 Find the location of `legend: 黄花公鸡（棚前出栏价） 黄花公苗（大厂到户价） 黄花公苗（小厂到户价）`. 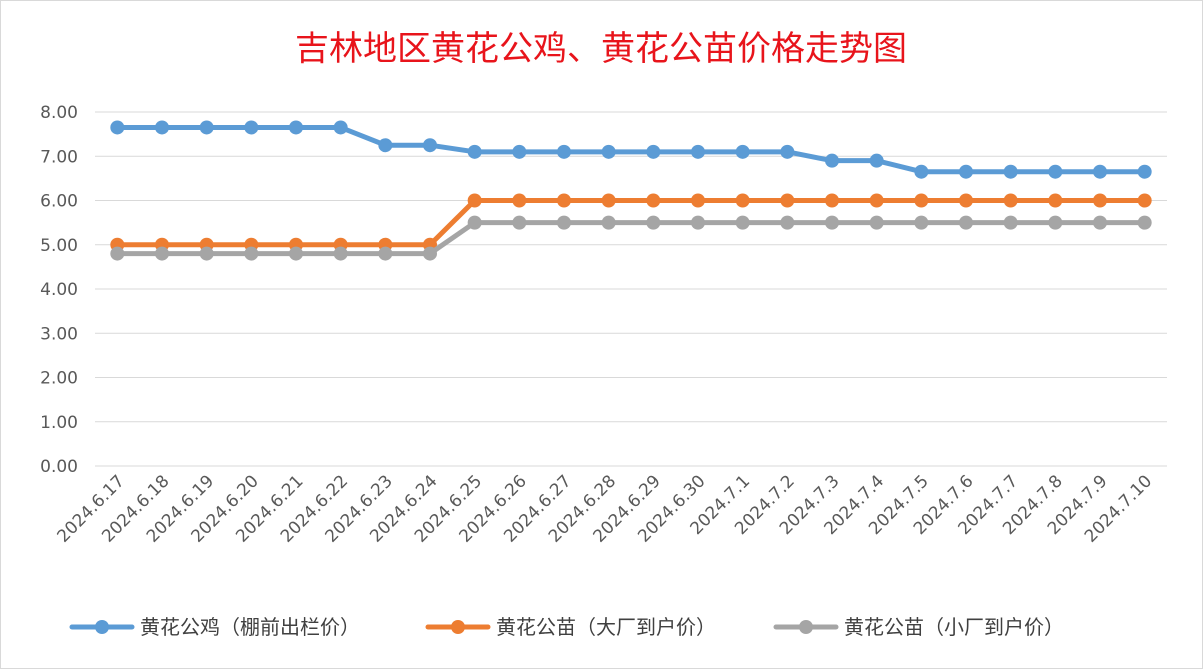

legend: 黄花公鸡（棚前出栏价） 黄花公苗（大厂到户价） 黄花公苗（小厂到户价） is located at coordinates (566, 627).